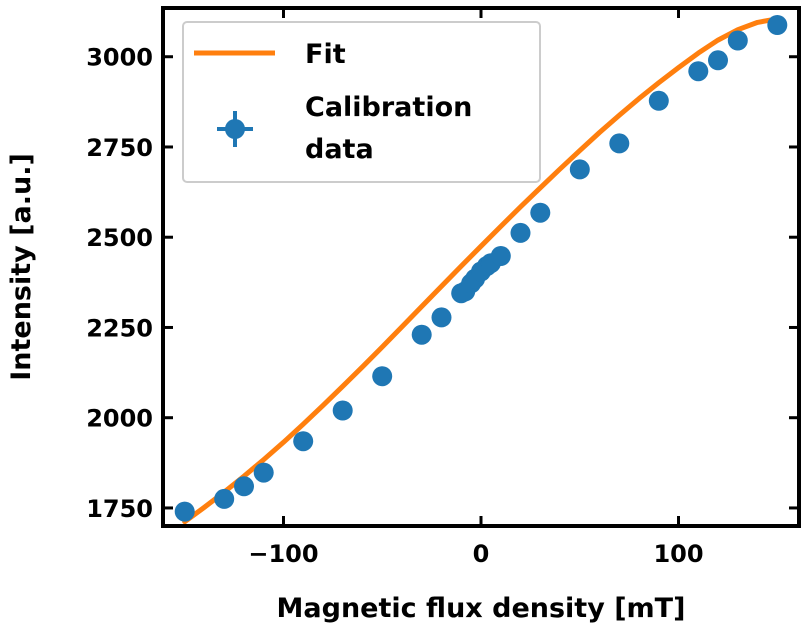  Describe the element at coordinates (339, 149) in the screenshot. I see `legend-calibration-label-line2: data` at that location.